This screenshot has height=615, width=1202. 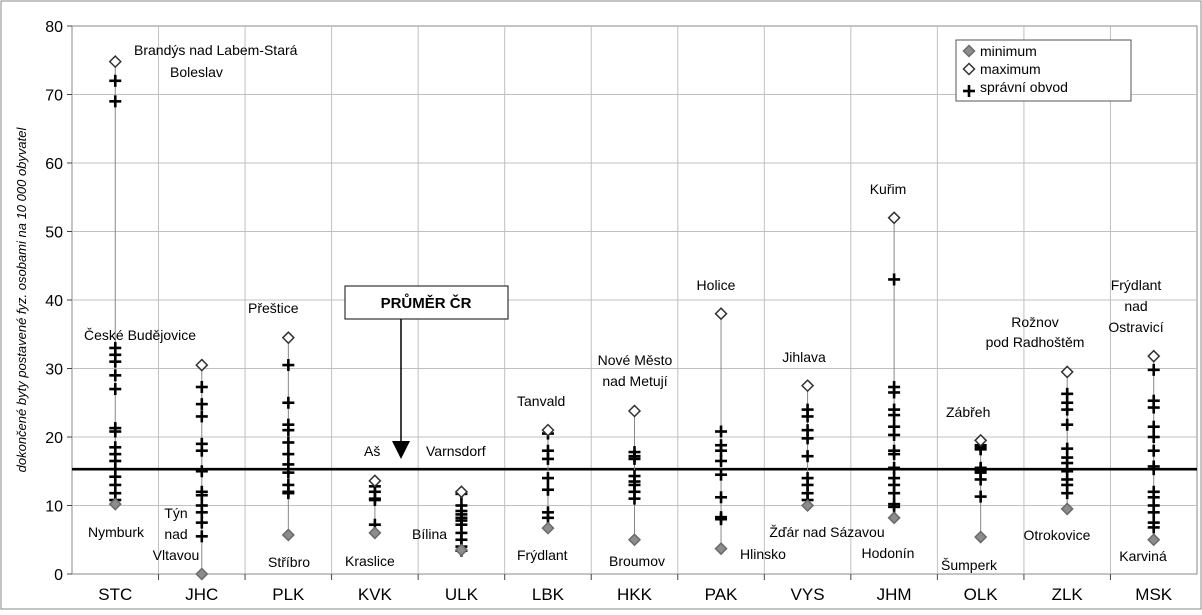 I want to click on x-tick-label: ZLK, so click(x=1068, y=594).